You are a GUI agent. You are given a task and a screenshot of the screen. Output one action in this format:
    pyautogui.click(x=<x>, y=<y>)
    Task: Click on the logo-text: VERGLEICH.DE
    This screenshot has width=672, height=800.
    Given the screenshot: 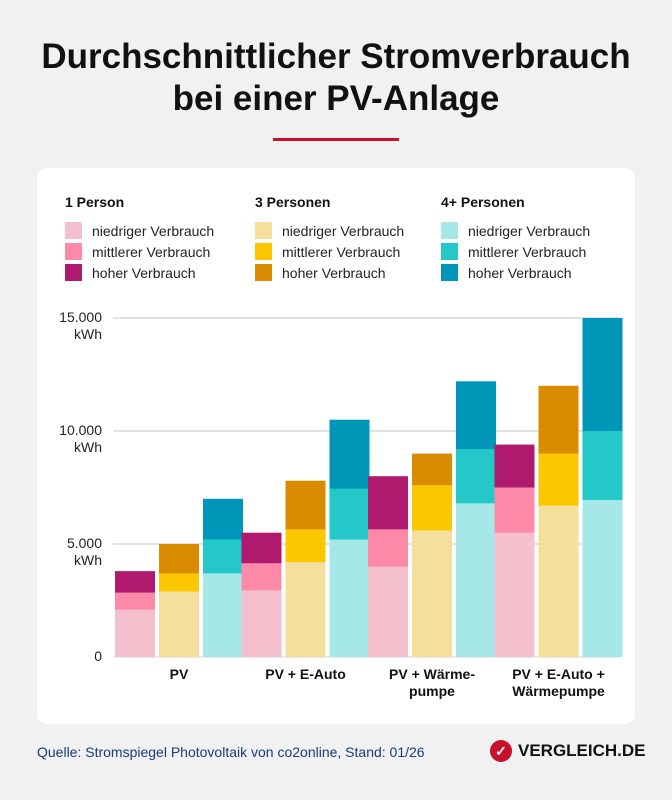 What is the action you would take?
    pyautogui.click(x=582, y=750)
    